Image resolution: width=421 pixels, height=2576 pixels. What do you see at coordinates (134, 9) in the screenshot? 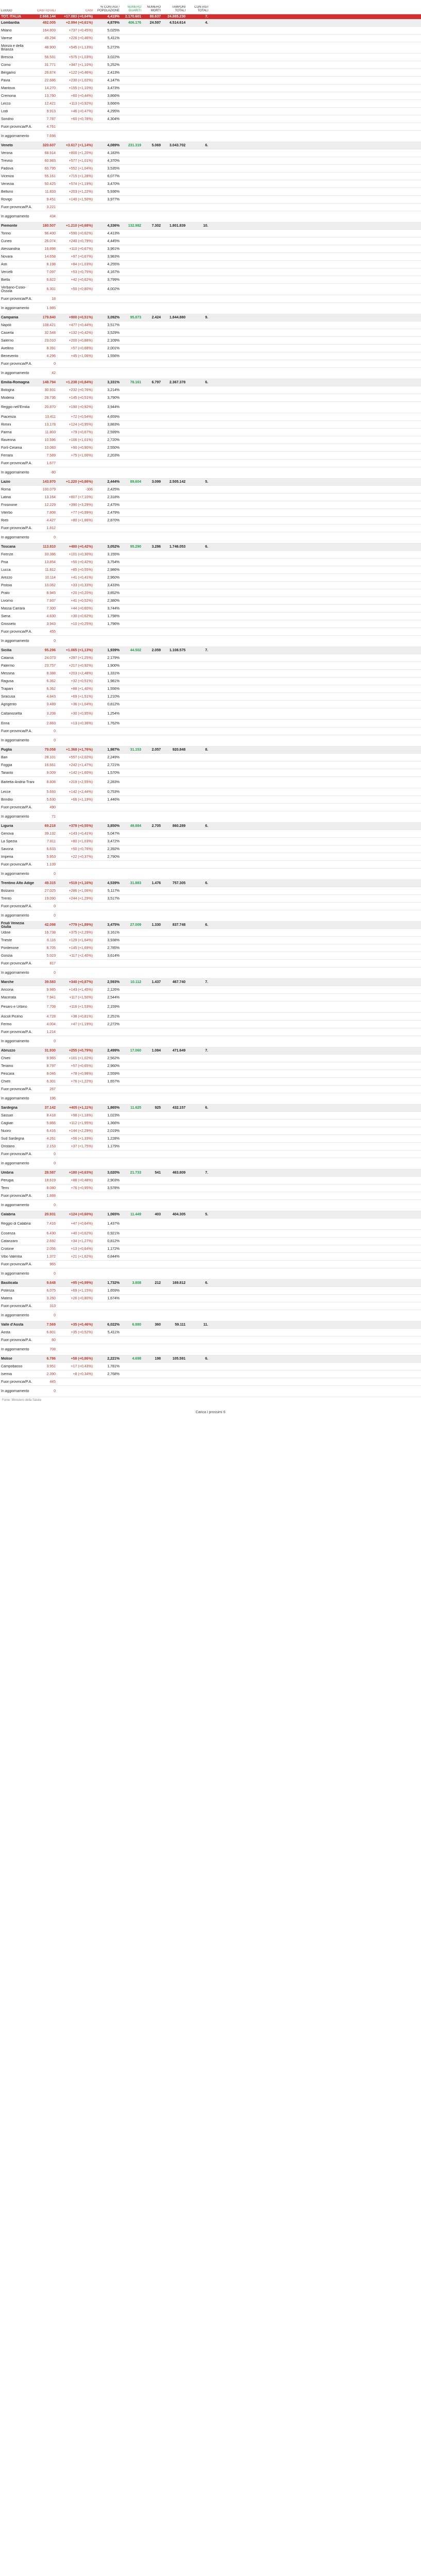
I see `header-cell: NUMERO GUARITI` at bounding box center [134, 9].